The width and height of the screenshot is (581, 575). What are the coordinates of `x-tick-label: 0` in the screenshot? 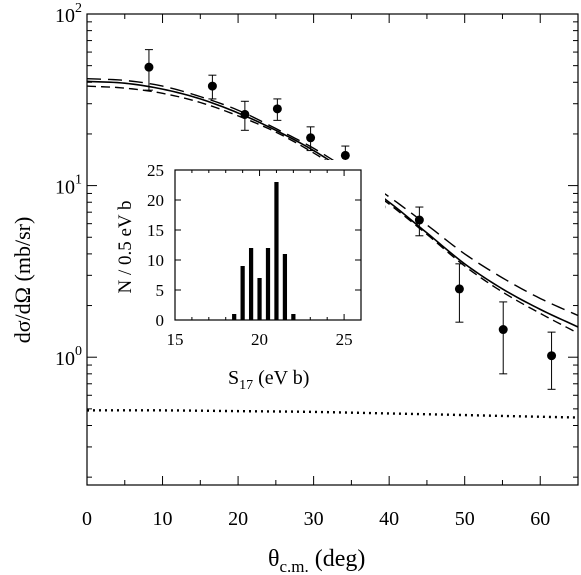 It's located at (87, 519).